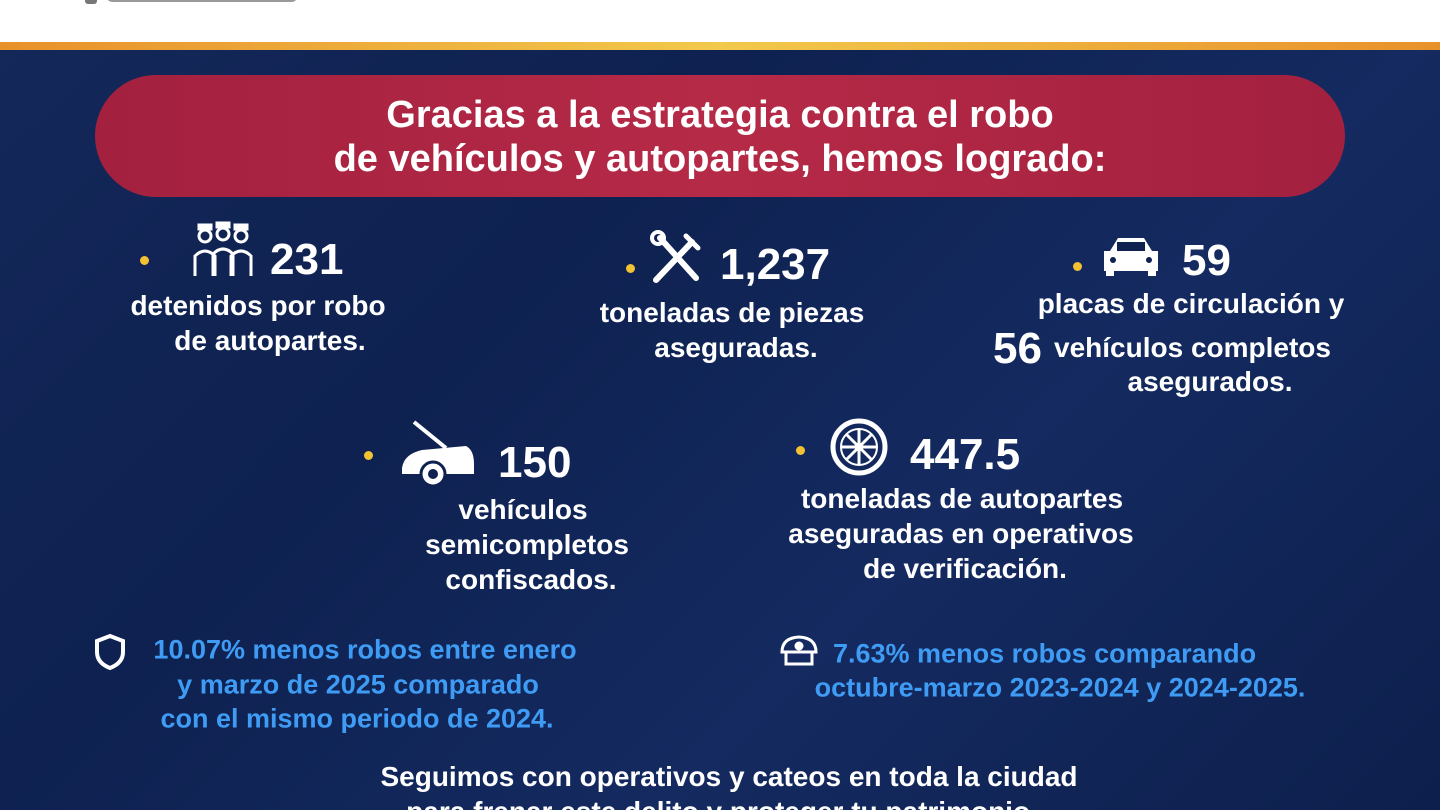 This screenshot has height=810, width=1440. Describe the element at coordinates (720, 115) in the screenshot. I see `banner-line: Gracias a la estrategia contra el robo` at that location.